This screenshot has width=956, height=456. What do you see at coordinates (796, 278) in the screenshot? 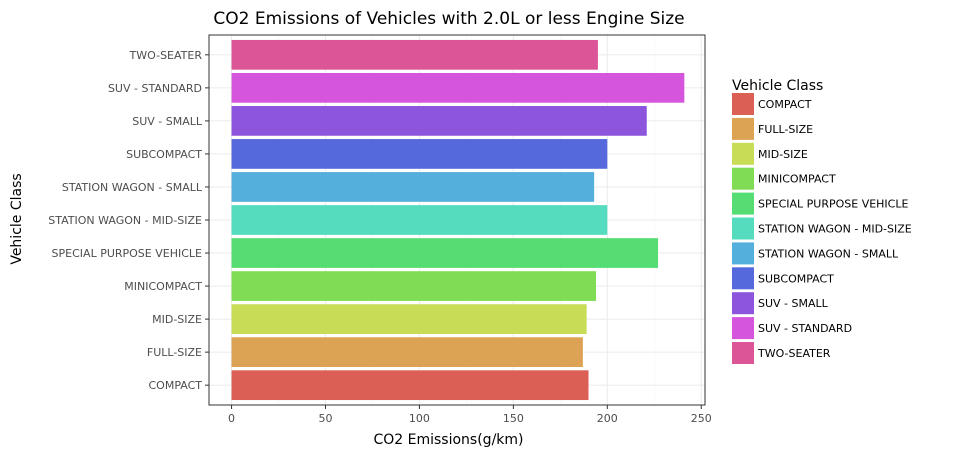
I see `legend-label: SUBCOMPACT` at bounding box center [796, 278].